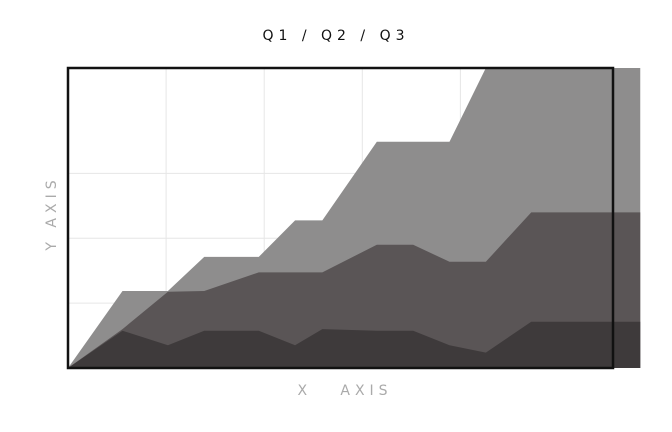  Describe the element at coordinates (52, 213) in the screenshot. I see `y-axis-label: Y AXIS` at that location.